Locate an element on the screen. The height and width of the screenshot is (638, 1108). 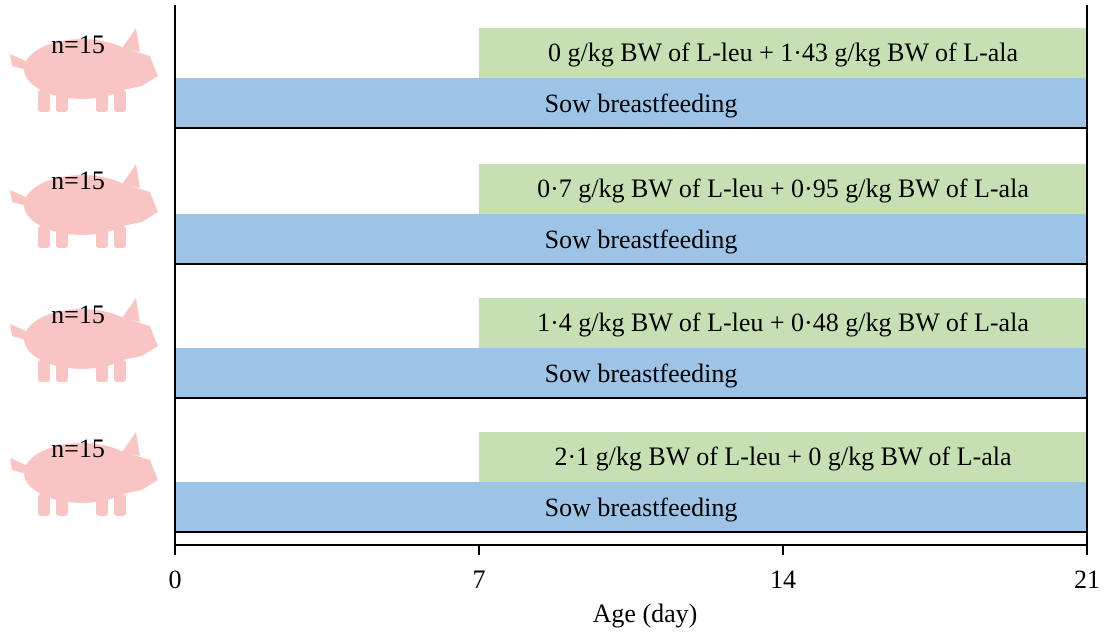
x-tick-label: 21 is located at coordinates (1087, 579).